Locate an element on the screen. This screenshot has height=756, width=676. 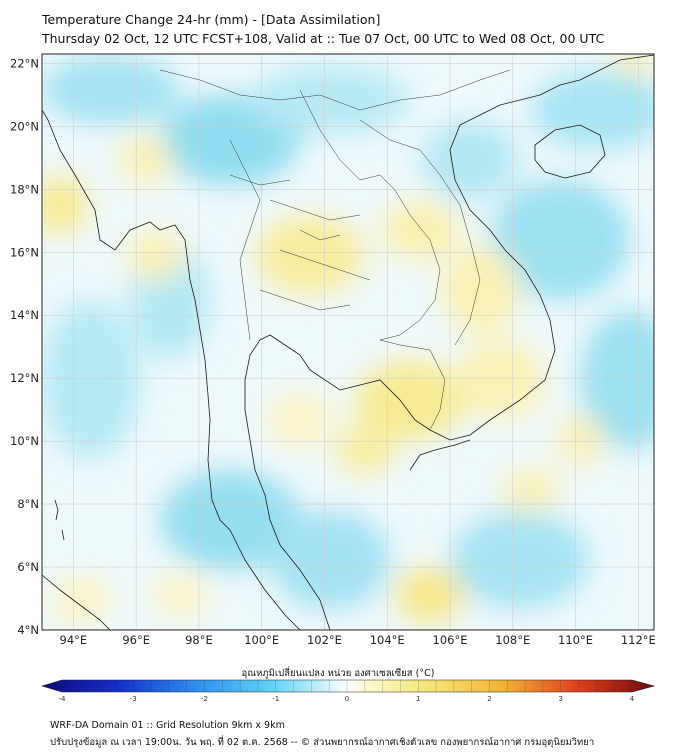
latitude-label: 20°N is located at coordinates (24, 126).